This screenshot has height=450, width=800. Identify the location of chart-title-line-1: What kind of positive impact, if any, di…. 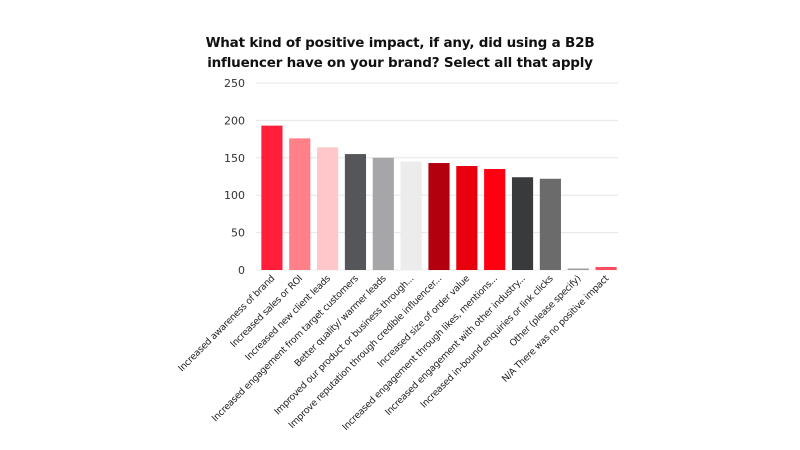
(400, 43).